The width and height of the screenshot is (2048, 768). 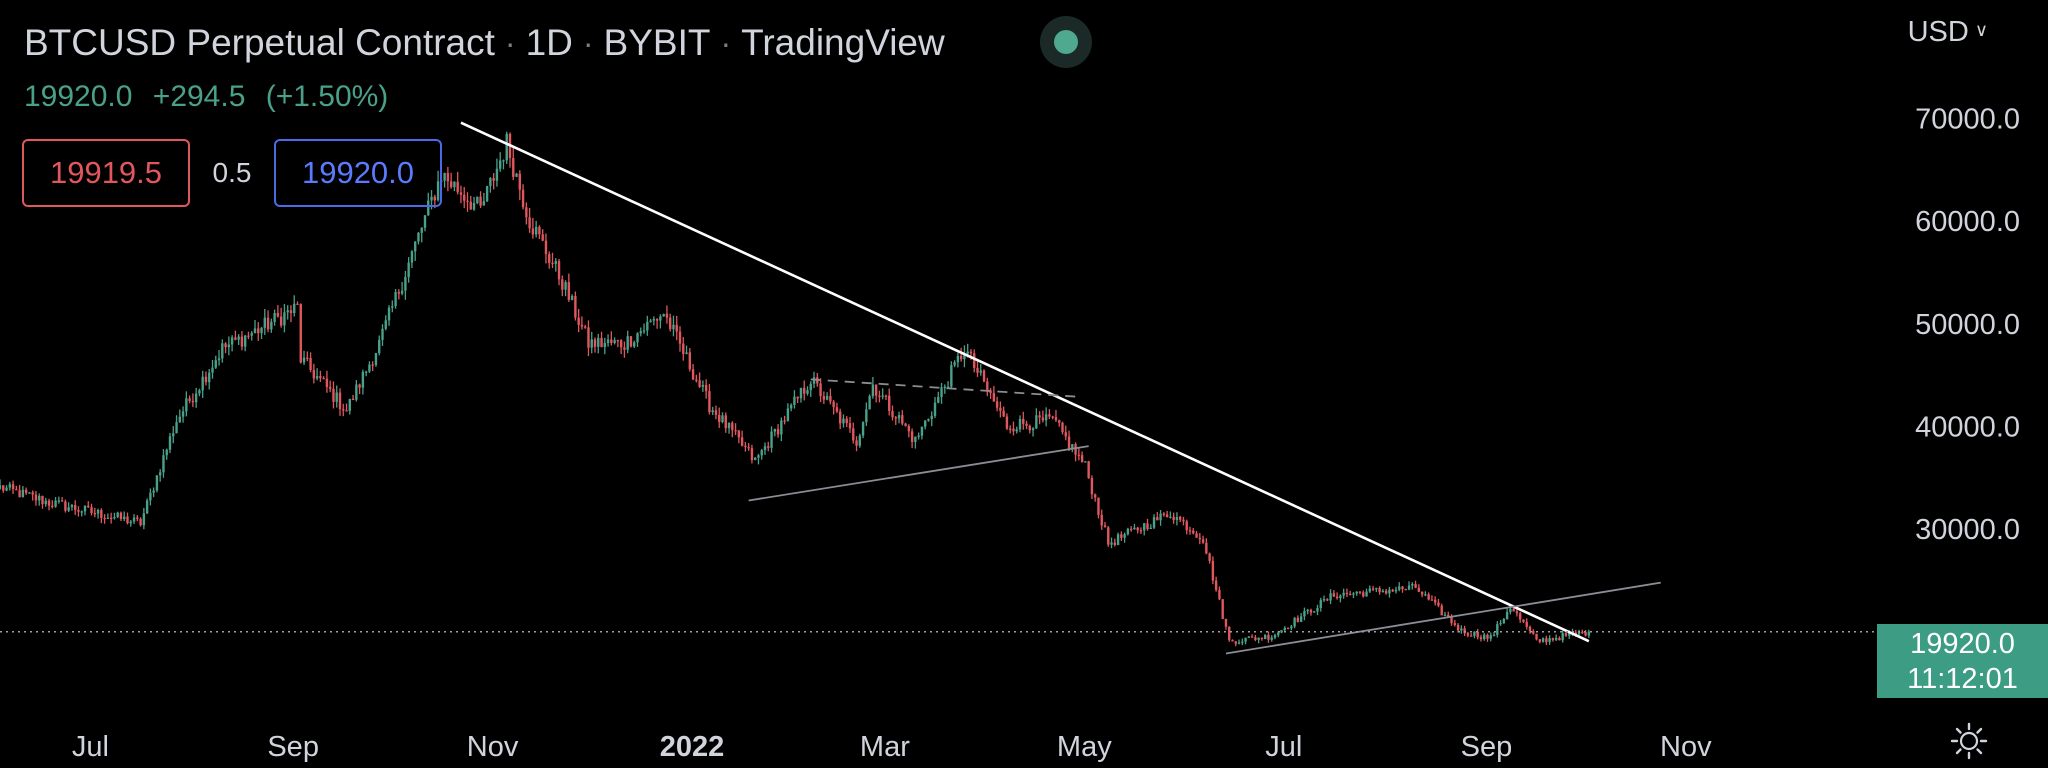 I want to click on buy-button: 19920.0, so click(x=358, y=173).